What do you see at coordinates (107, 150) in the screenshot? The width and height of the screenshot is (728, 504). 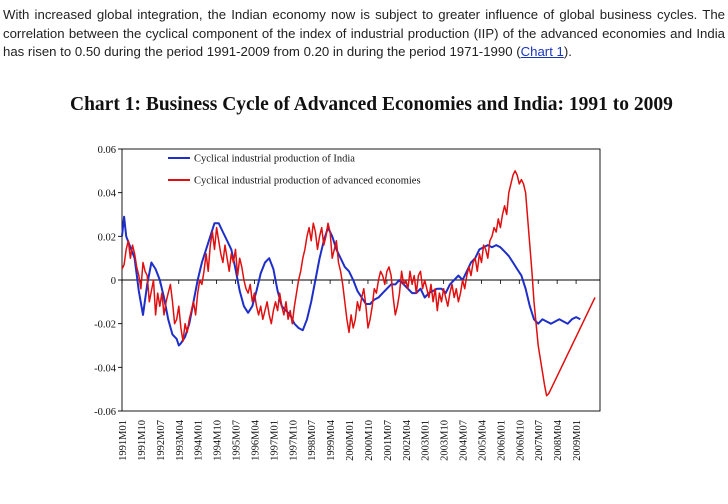 I see `y-tick-label: 0.06` at bounding box center [107, 150].